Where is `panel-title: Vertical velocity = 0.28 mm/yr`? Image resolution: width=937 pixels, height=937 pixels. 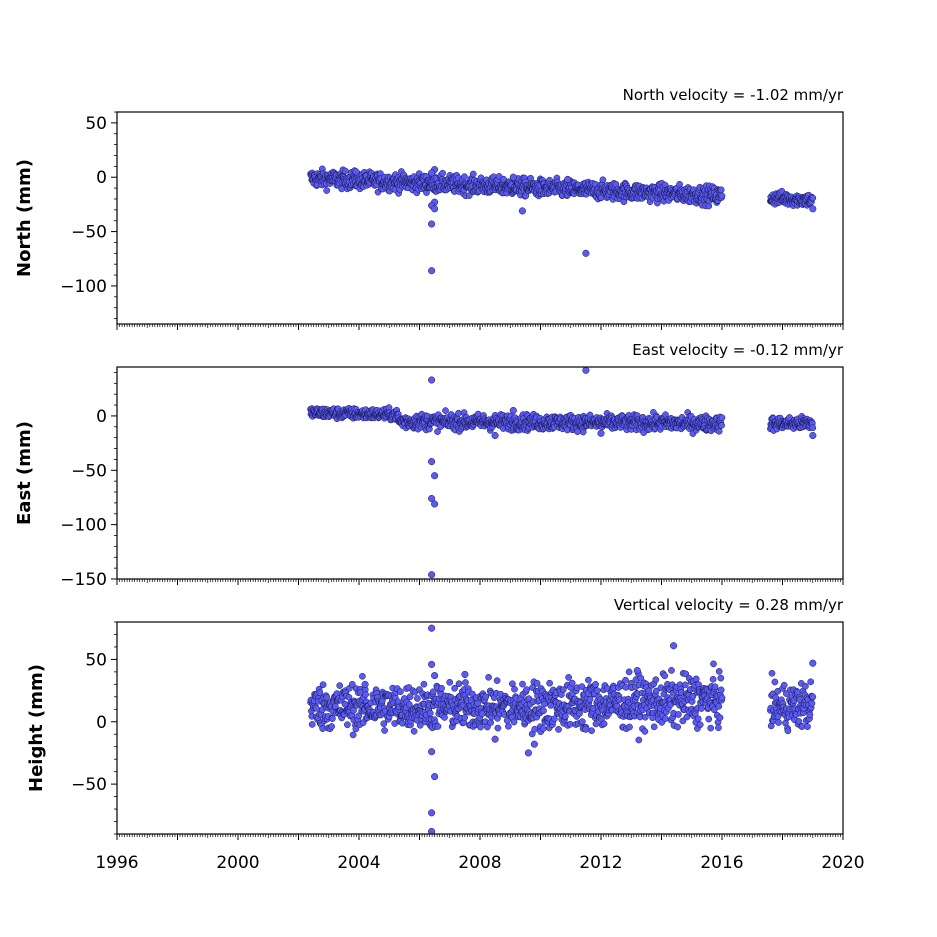
panel-title: Vertical velocity = 0.28 mm/yr is located at coordinates (729, 605).